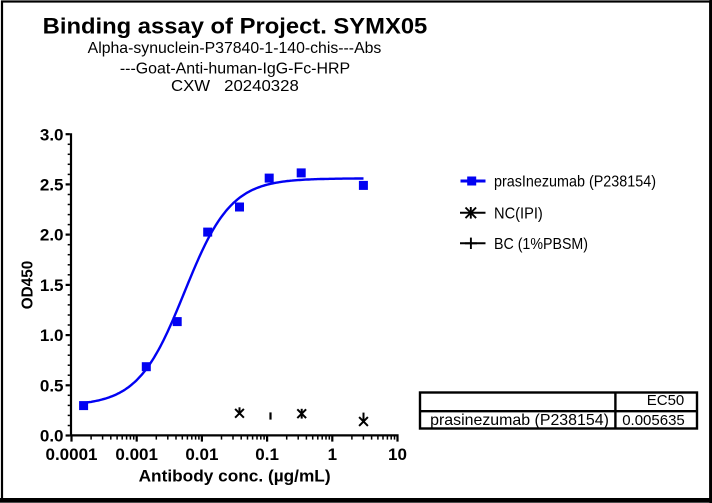  What do you see at coordinates (52, 134) in the screenshot?
I see `svg-text: 3.0` at bounding box center [52, 134].